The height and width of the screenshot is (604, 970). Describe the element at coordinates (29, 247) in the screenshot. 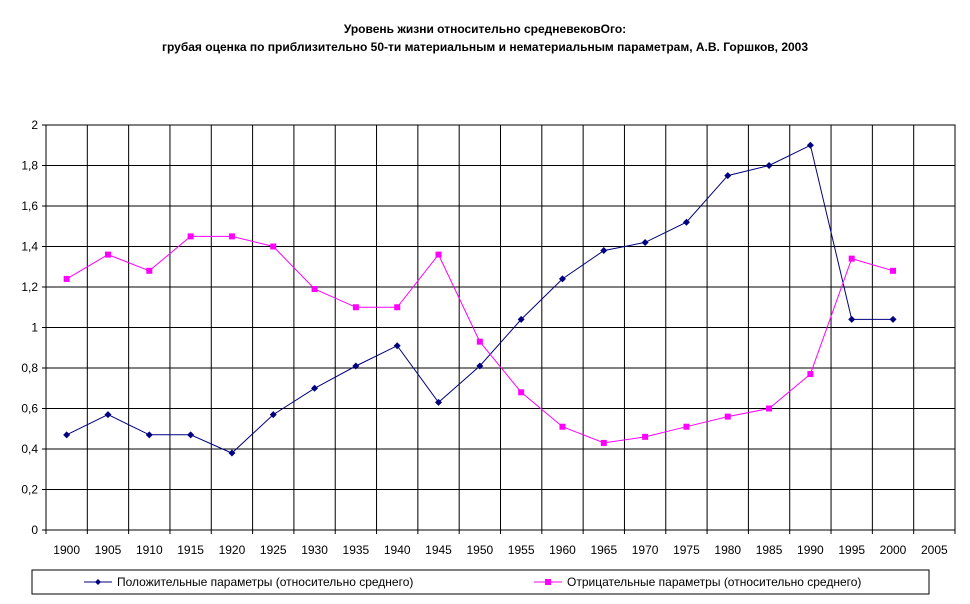

I see `y-tick-label: 1,4` at that location.